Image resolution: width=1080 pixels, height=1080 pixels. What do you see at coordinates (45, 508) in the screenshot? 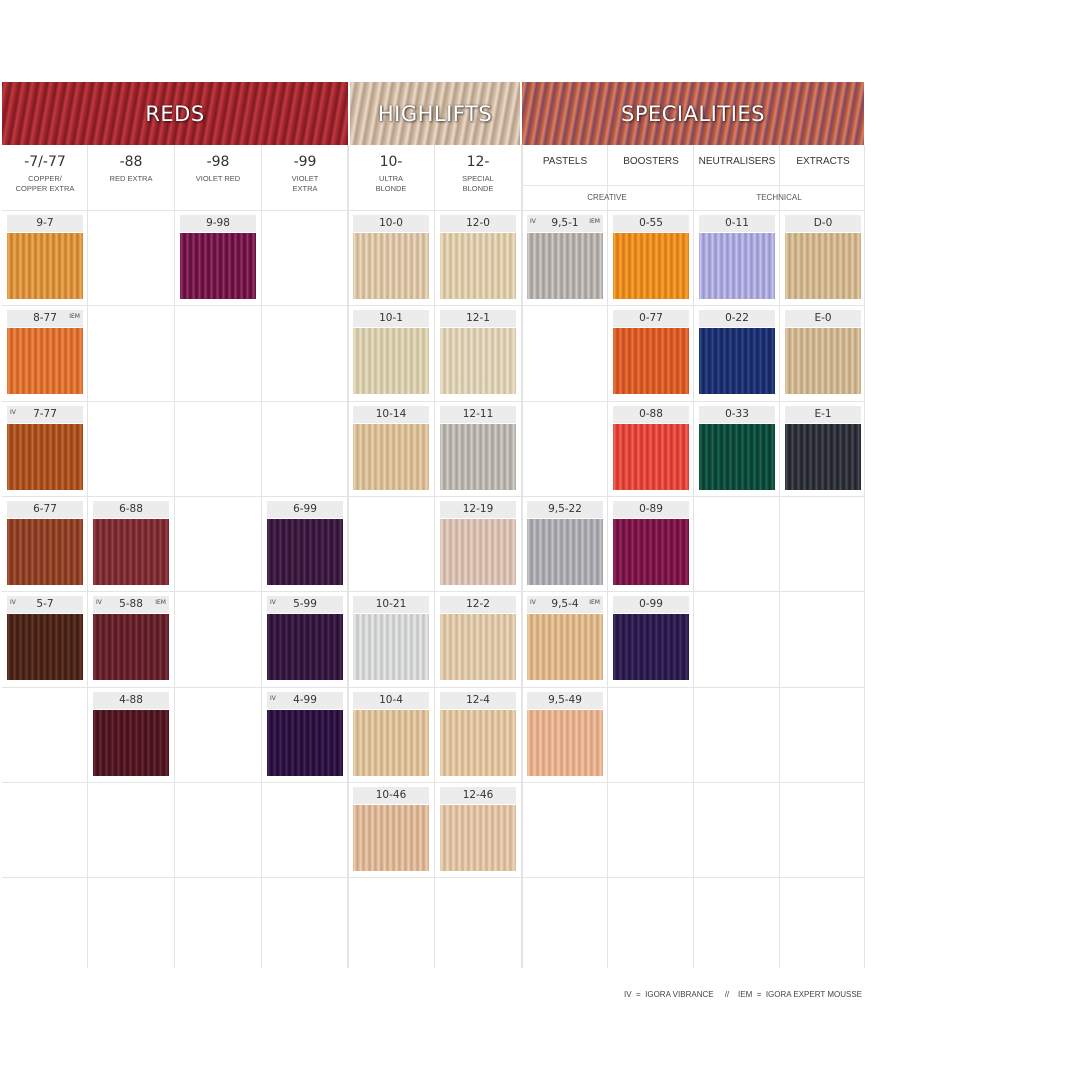
I see `swatch-code: 6-77` at bounding box center [45, 508].